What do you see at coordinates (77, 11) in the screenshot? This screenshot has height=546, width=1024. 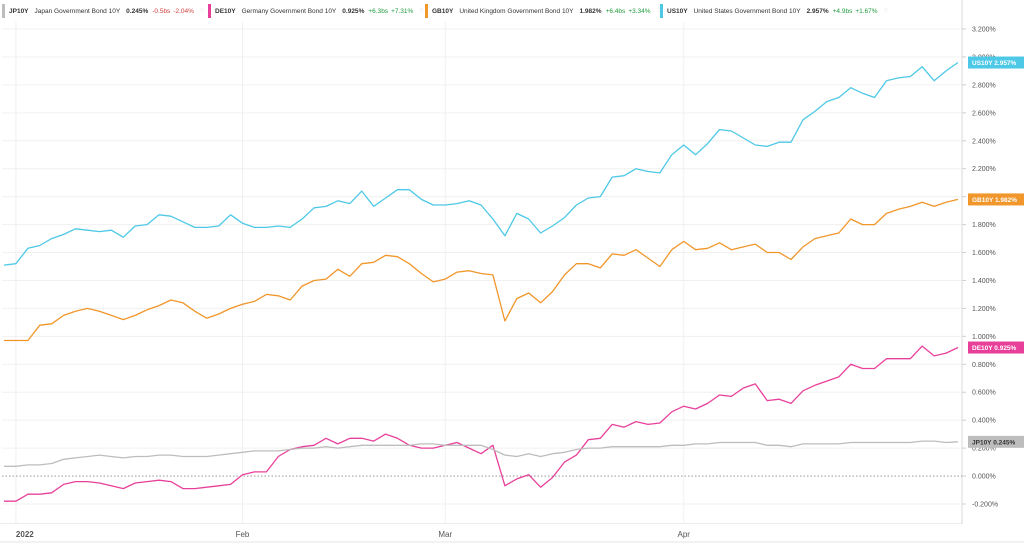 I see `legend-name: Japan Government Bond 10Y` at bounding box center [77, 11].